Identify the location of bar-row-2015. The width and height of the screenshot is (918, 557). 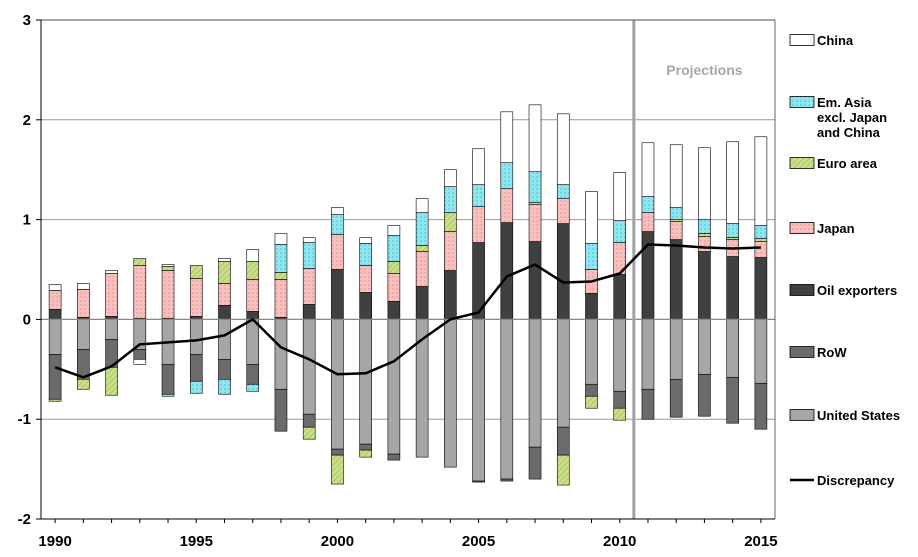
(761, 406).